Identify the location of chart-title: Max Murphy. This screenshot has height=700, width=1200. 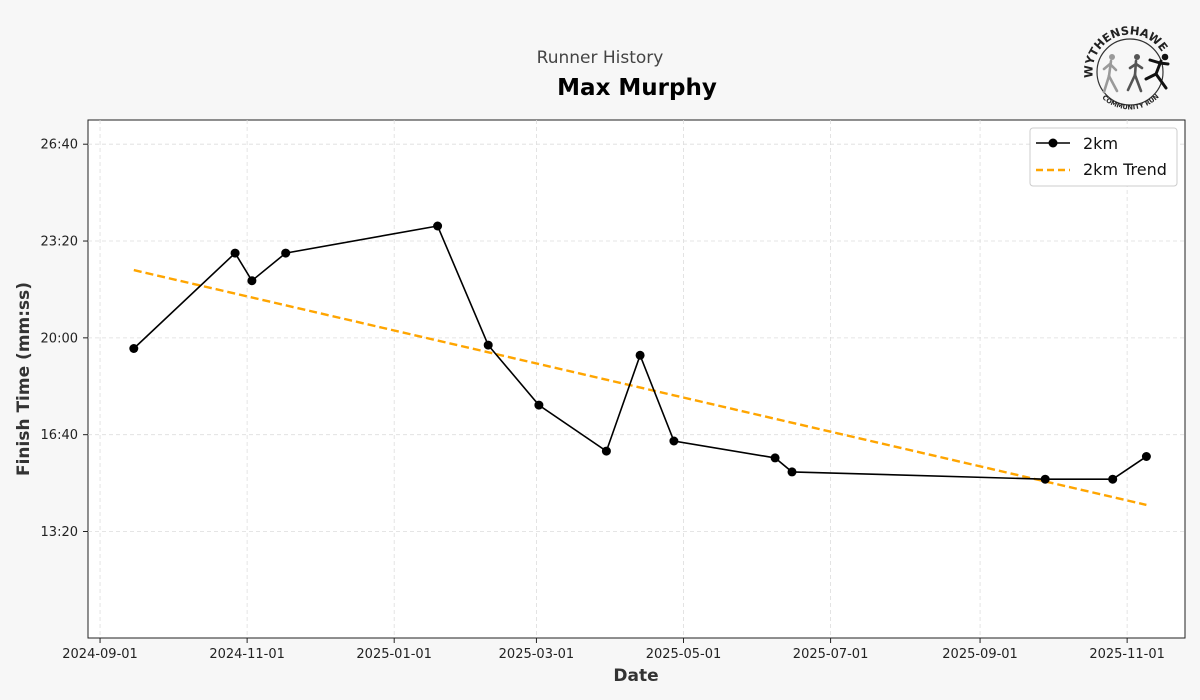
(637, 88).